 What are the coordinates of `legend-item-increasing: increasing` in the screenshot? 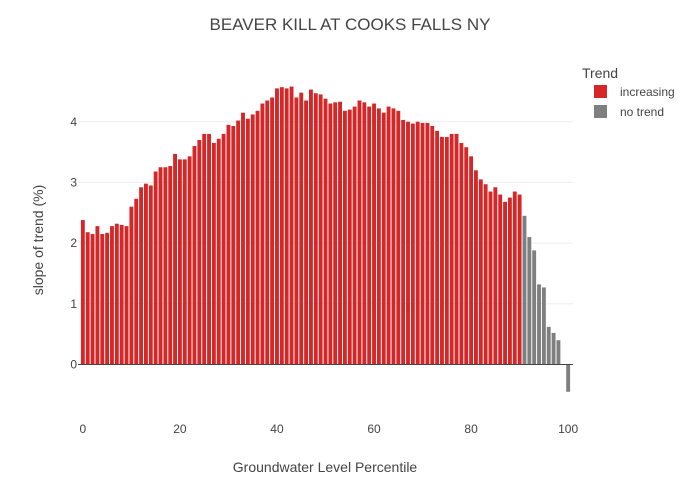 It's located at (634, 92).